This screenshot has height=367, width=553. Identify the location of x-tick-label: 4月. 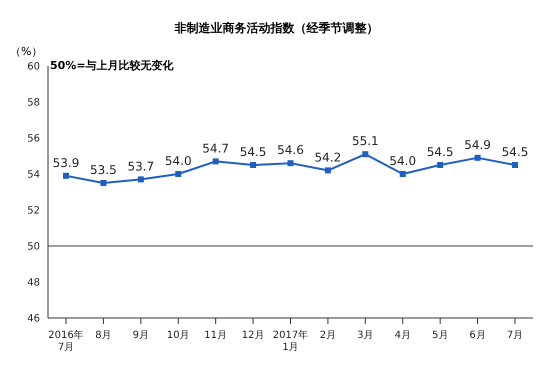
(402, 335).